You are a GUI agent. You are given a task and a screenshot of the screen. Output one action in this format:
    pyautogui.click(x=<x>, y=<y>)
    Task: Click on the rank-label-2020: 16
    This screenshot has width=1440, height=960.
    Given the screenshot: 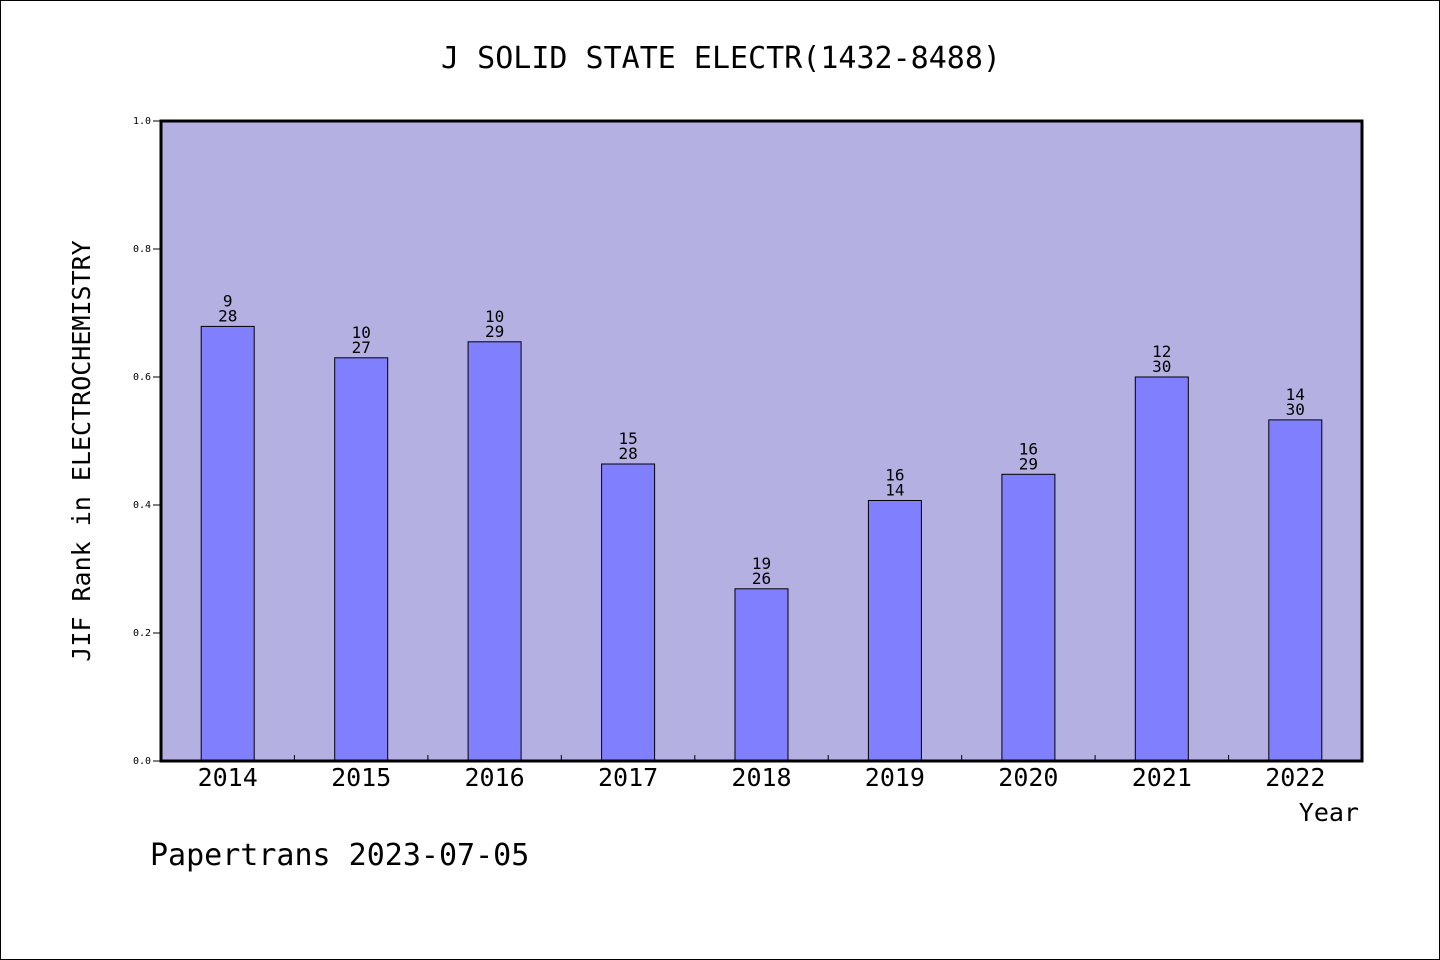 What is the action you would take?
    pyautogui.click(x=1028, y=448)
    